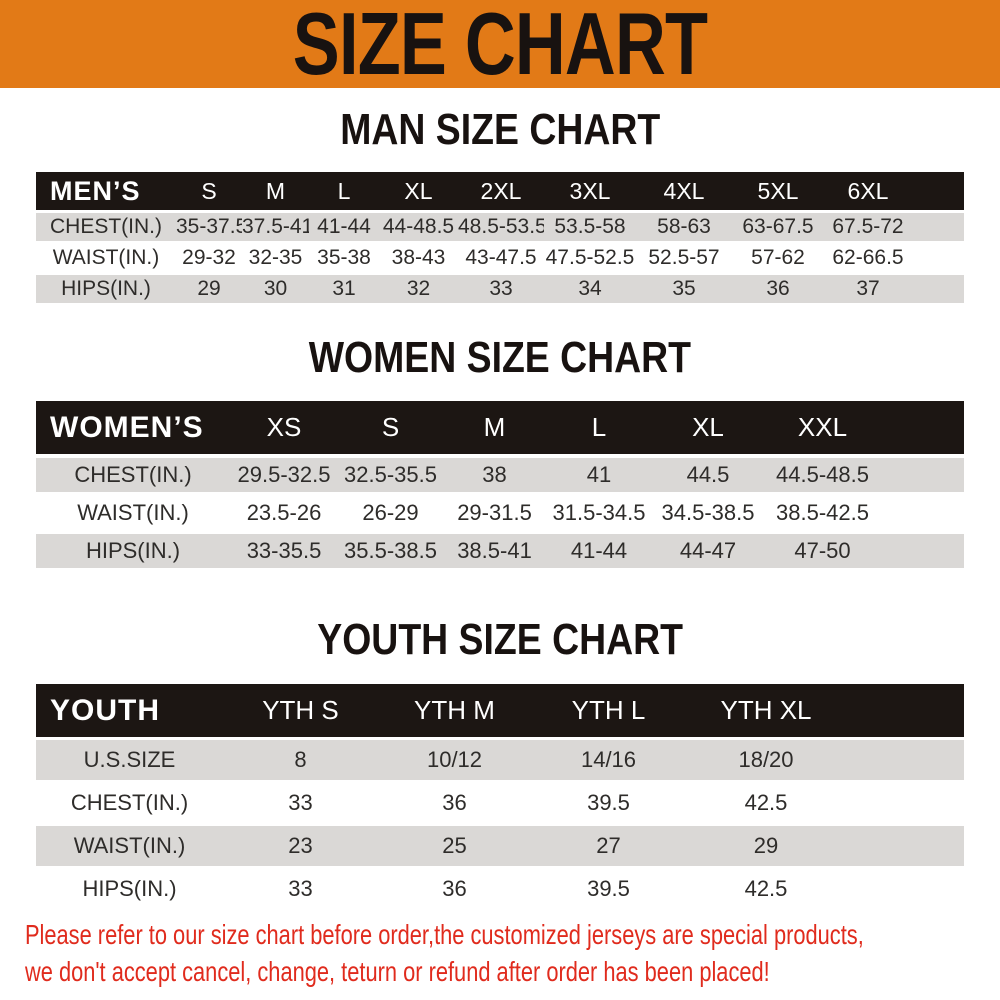 The height and width of the screenshot is (1000, 1000). I want to click on size-column-header: XL, so click(708, 427).